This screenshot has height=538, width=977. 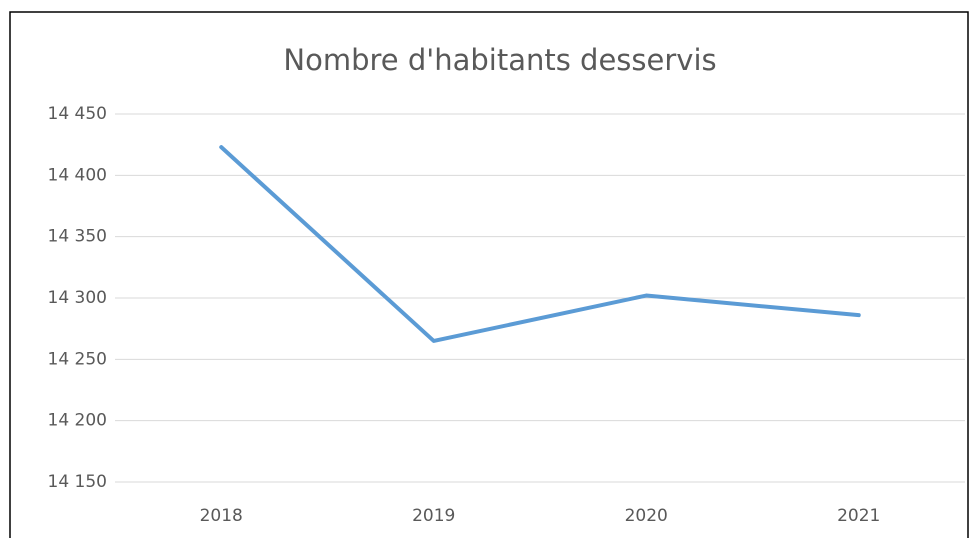 I want to click on chart-title: Nombre d'habitants desservis, so click(x=499, y=60).